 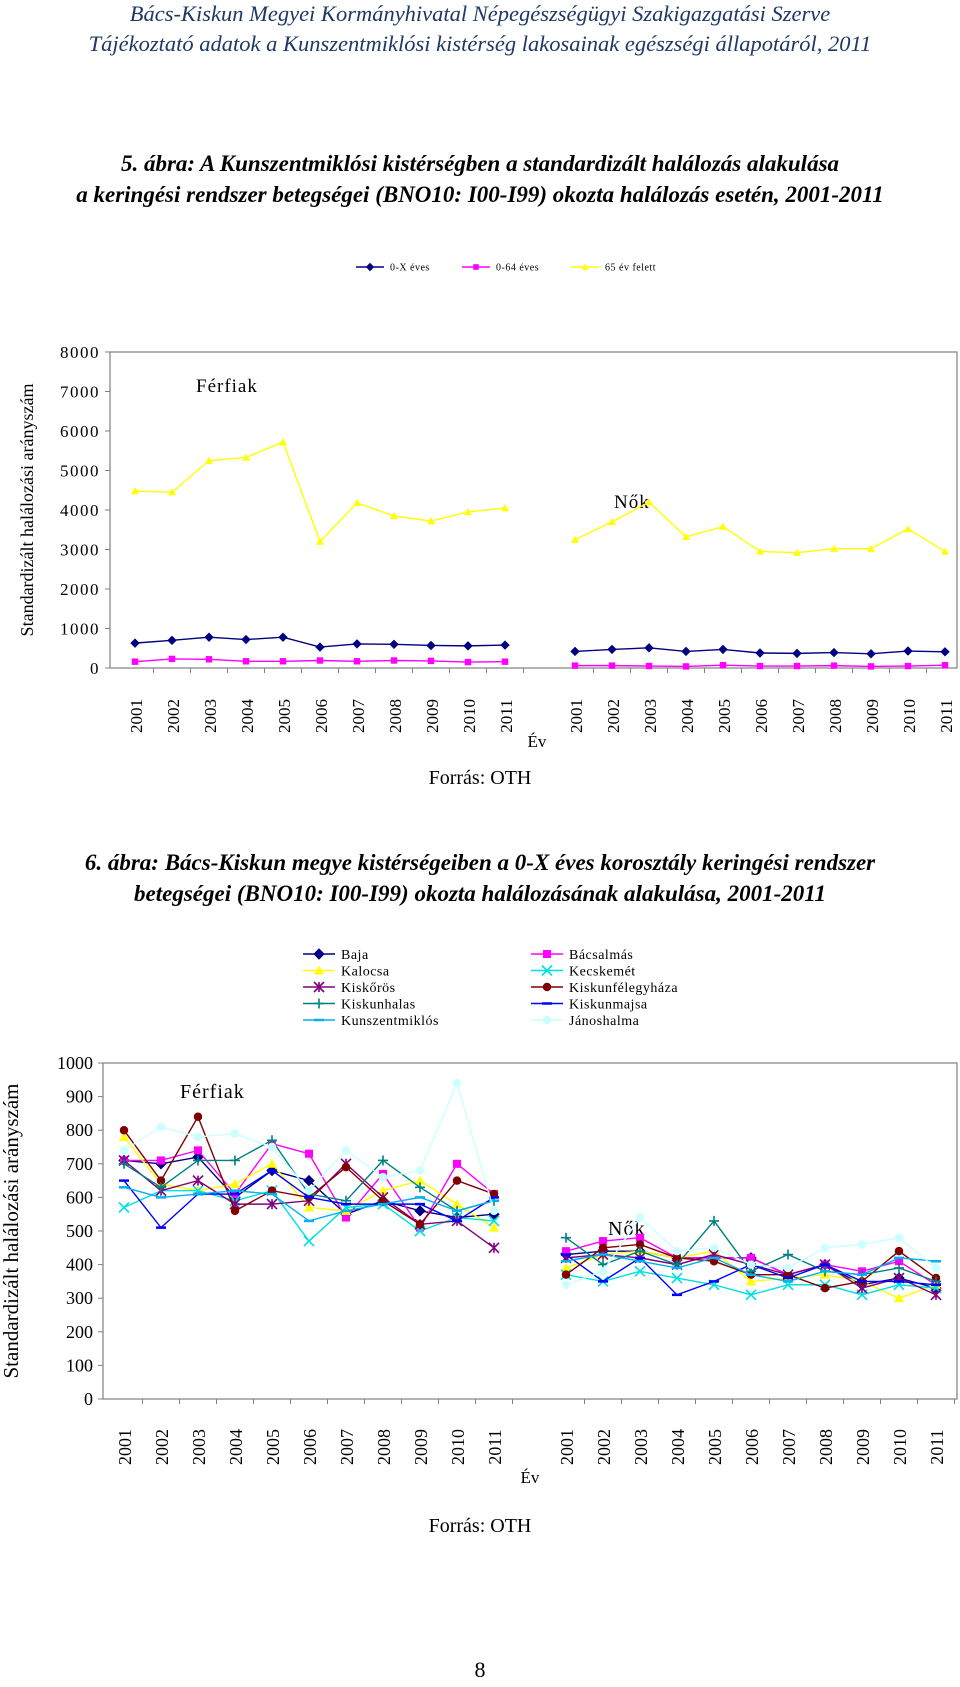 I want to click on data-point-b-csalm-s-nok, so click(x=751, y=1257).